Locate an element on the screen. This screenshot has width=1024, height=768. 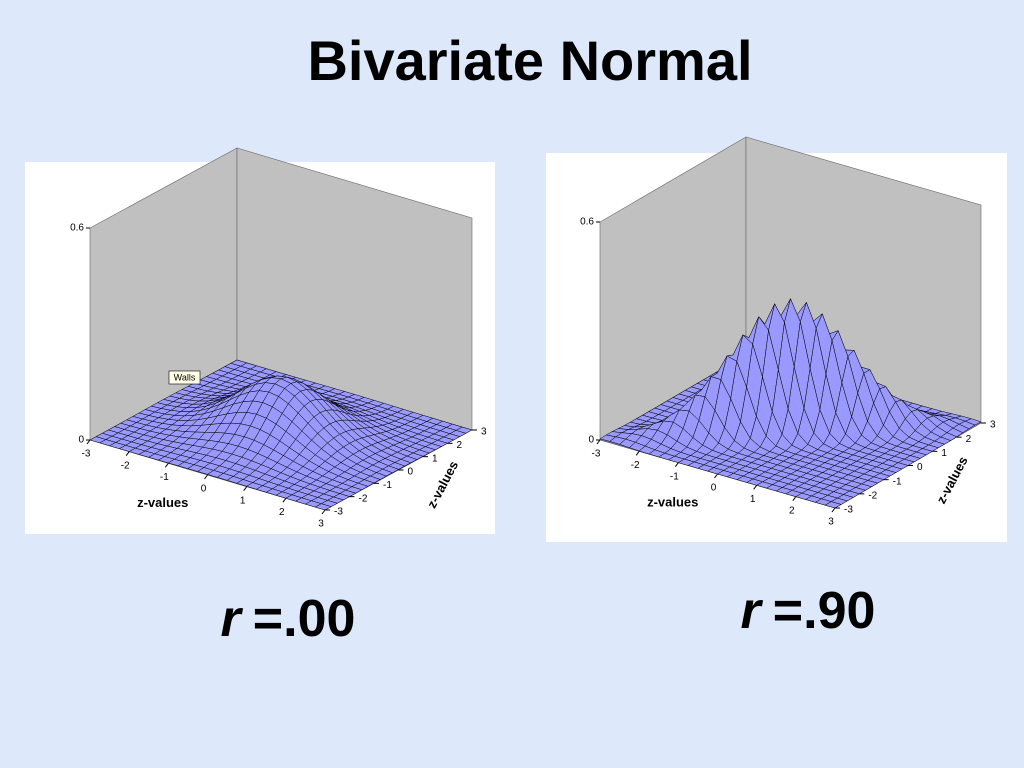
annotation: Walls is located at coordinates (185, 377).